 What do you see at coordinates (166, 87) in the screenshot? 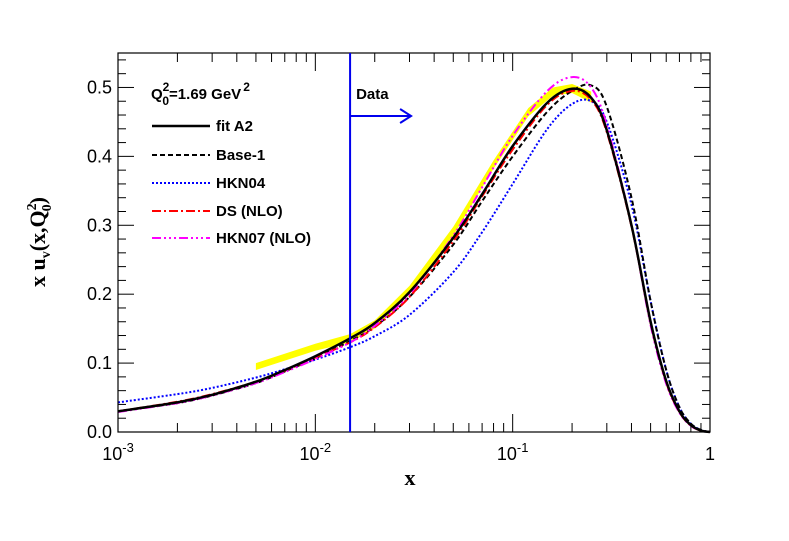
I see `scale-label-sup: 2` at bounding box center [166, 87].